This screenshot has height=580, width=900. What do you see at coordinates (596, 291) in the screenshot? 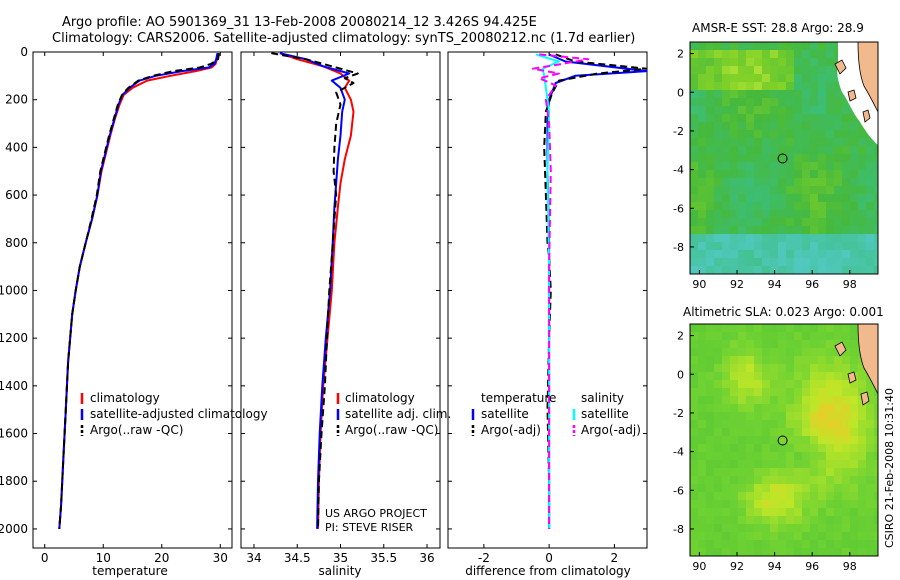
I see `diff-series-0-line` at bounding box center [596, 291].